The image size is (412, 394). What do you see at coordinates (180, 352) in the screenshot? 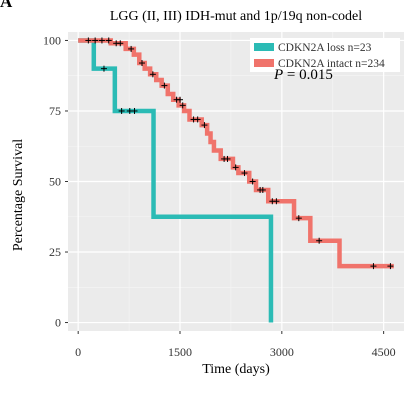
I see `x-tick-label: 1500` at bounding box center [180, 352].